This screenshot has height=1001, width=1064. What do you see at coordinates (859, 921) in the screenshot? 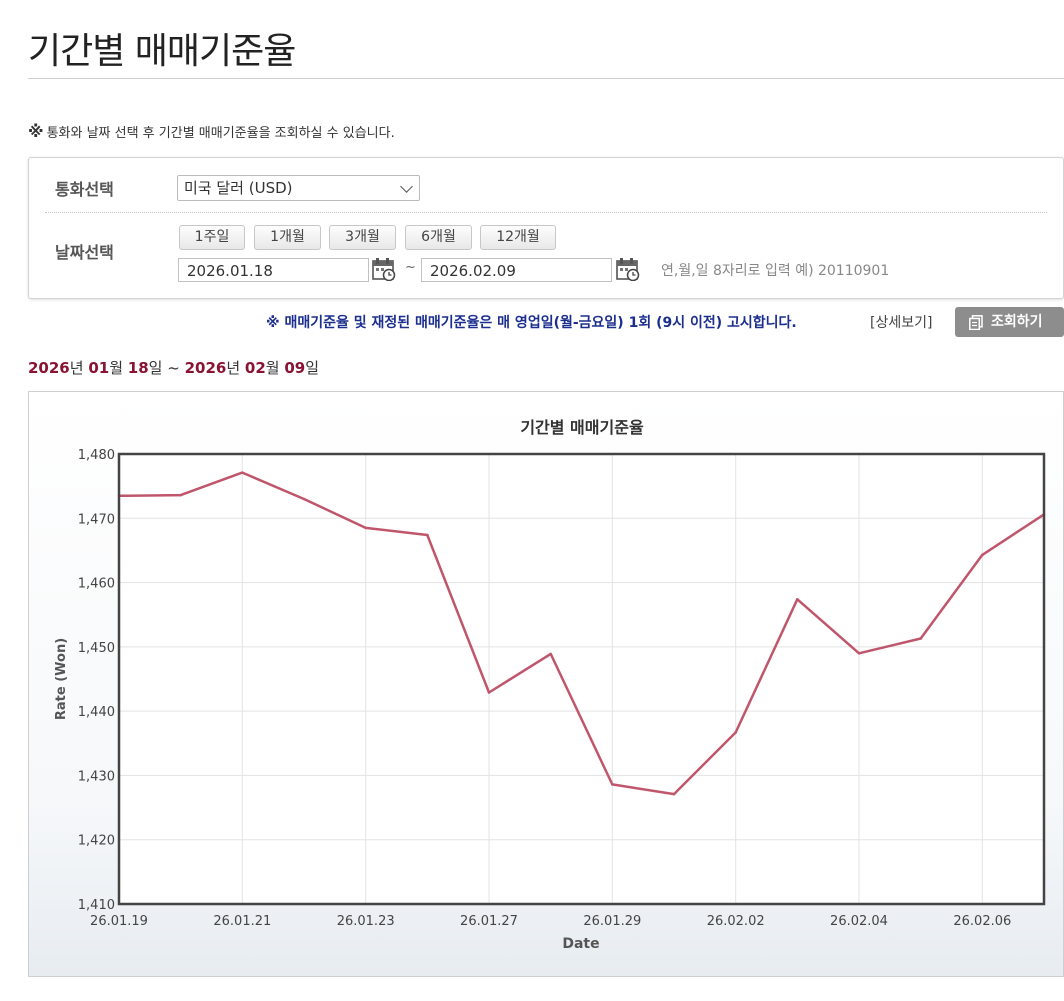
I see `x-tick-label: 26.02.04` at bounding box center [859, 921].